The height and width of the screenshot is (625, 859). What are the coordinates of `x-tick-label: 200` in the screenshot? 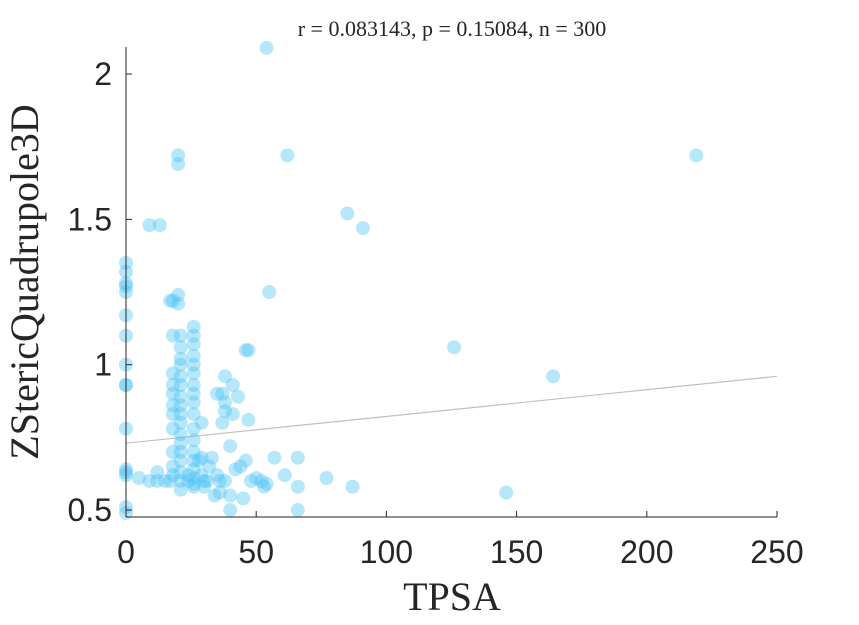 It's located at (646, 552).